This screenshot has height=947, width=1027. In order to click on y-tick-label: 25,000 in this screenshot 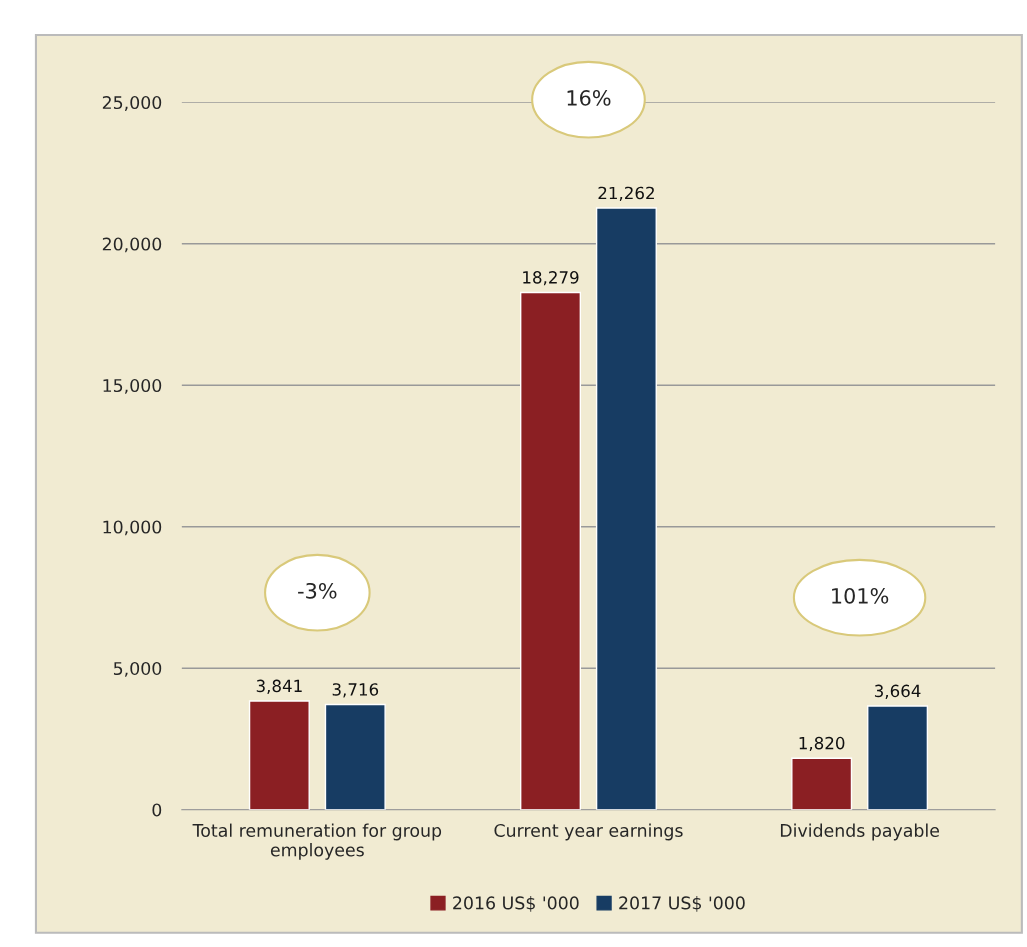, I will do `click(132, 103)`.